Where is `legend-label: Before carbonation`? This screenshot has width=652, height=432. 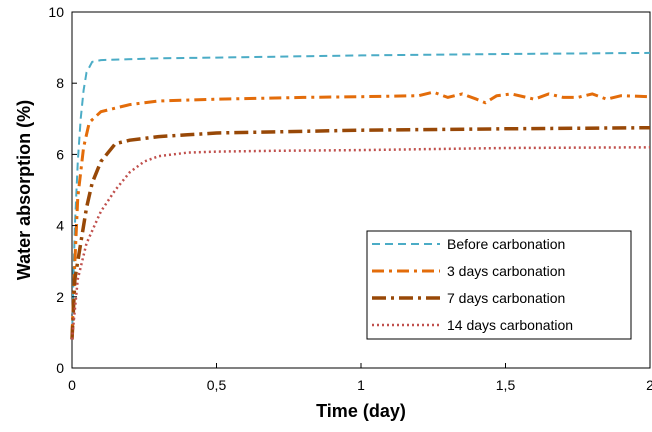
legend-label: Before carbonation is located at coordinates (506, 244).